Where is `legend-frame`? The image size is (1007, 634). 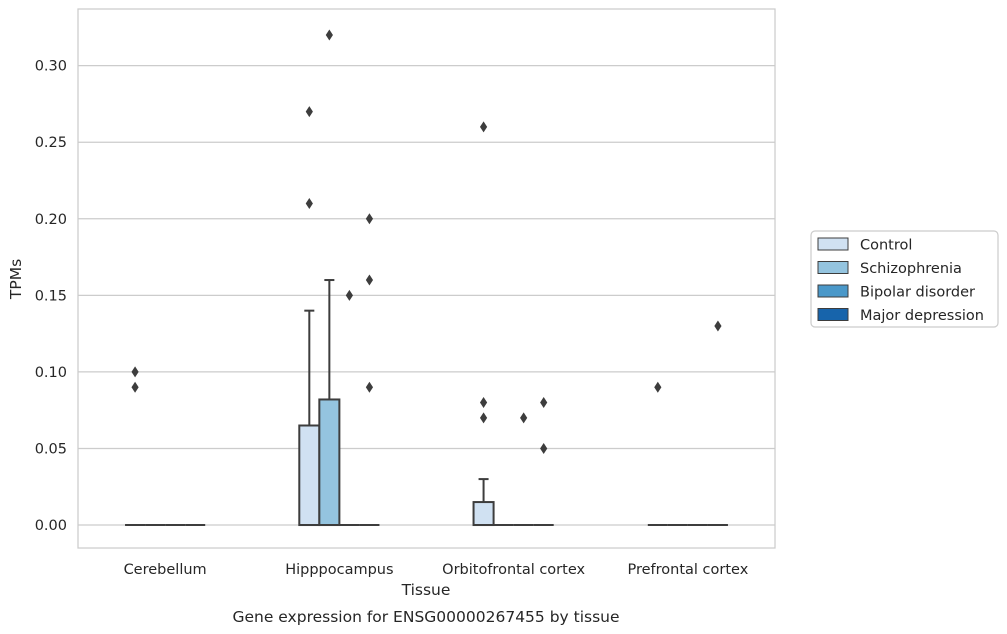
legend-frame is located at coordinates (904, 279).